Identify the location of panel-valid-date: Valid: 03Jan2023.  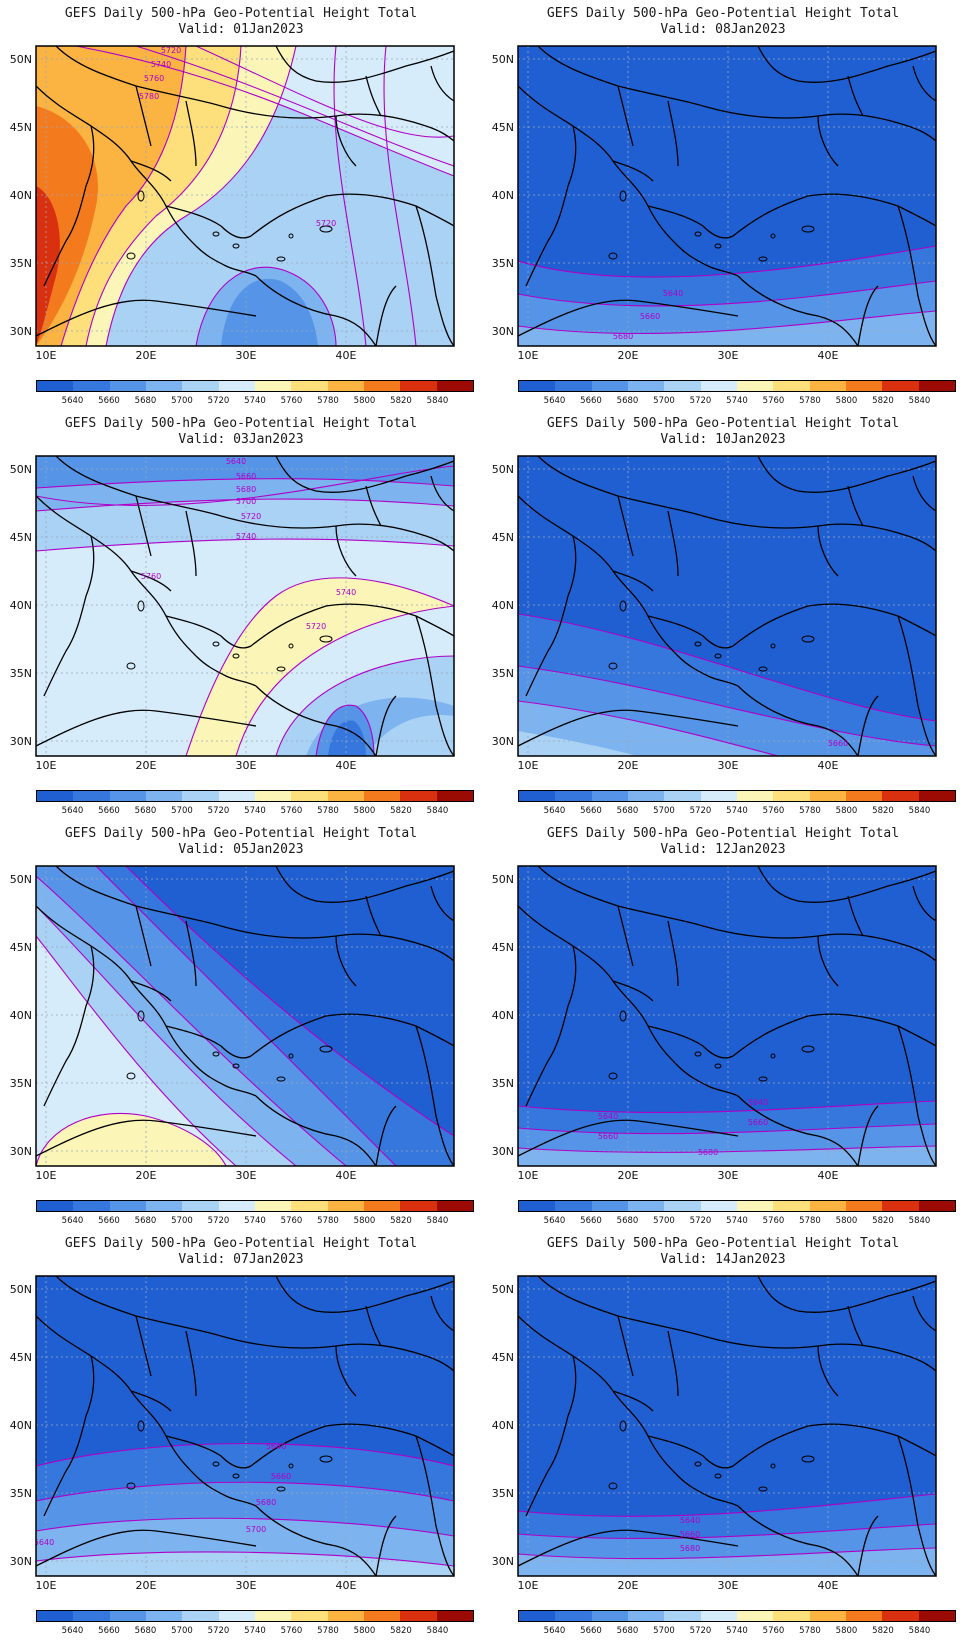
(241, 439).